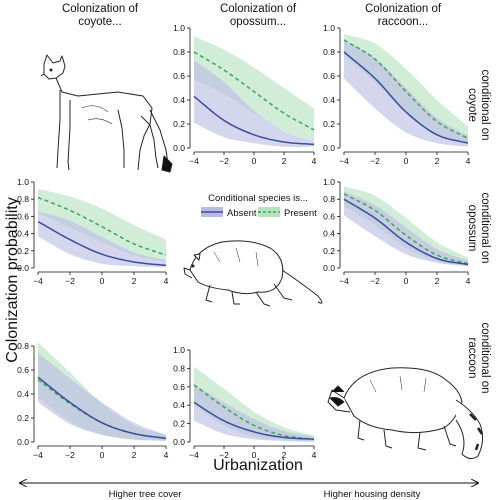 The width and height of the screenshot is (500, 500). What do you see at coordinates (405, 413) in the screenshot?
I see `raccoon-icon` at bounding box center [405, 413].